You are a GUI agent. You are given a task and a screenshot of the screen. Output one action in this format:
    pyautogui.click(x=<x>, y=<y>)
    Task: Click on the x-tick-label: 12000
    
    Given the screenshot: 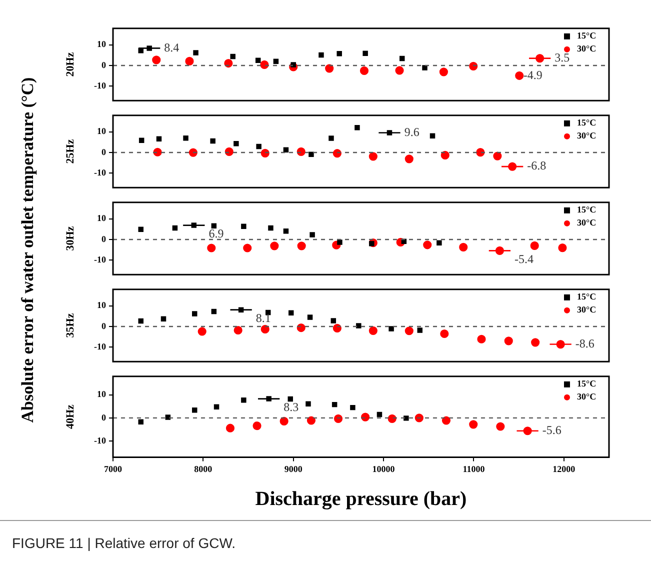 What is the action you would take?
    pyautogui.click(x=564, y=469)
    